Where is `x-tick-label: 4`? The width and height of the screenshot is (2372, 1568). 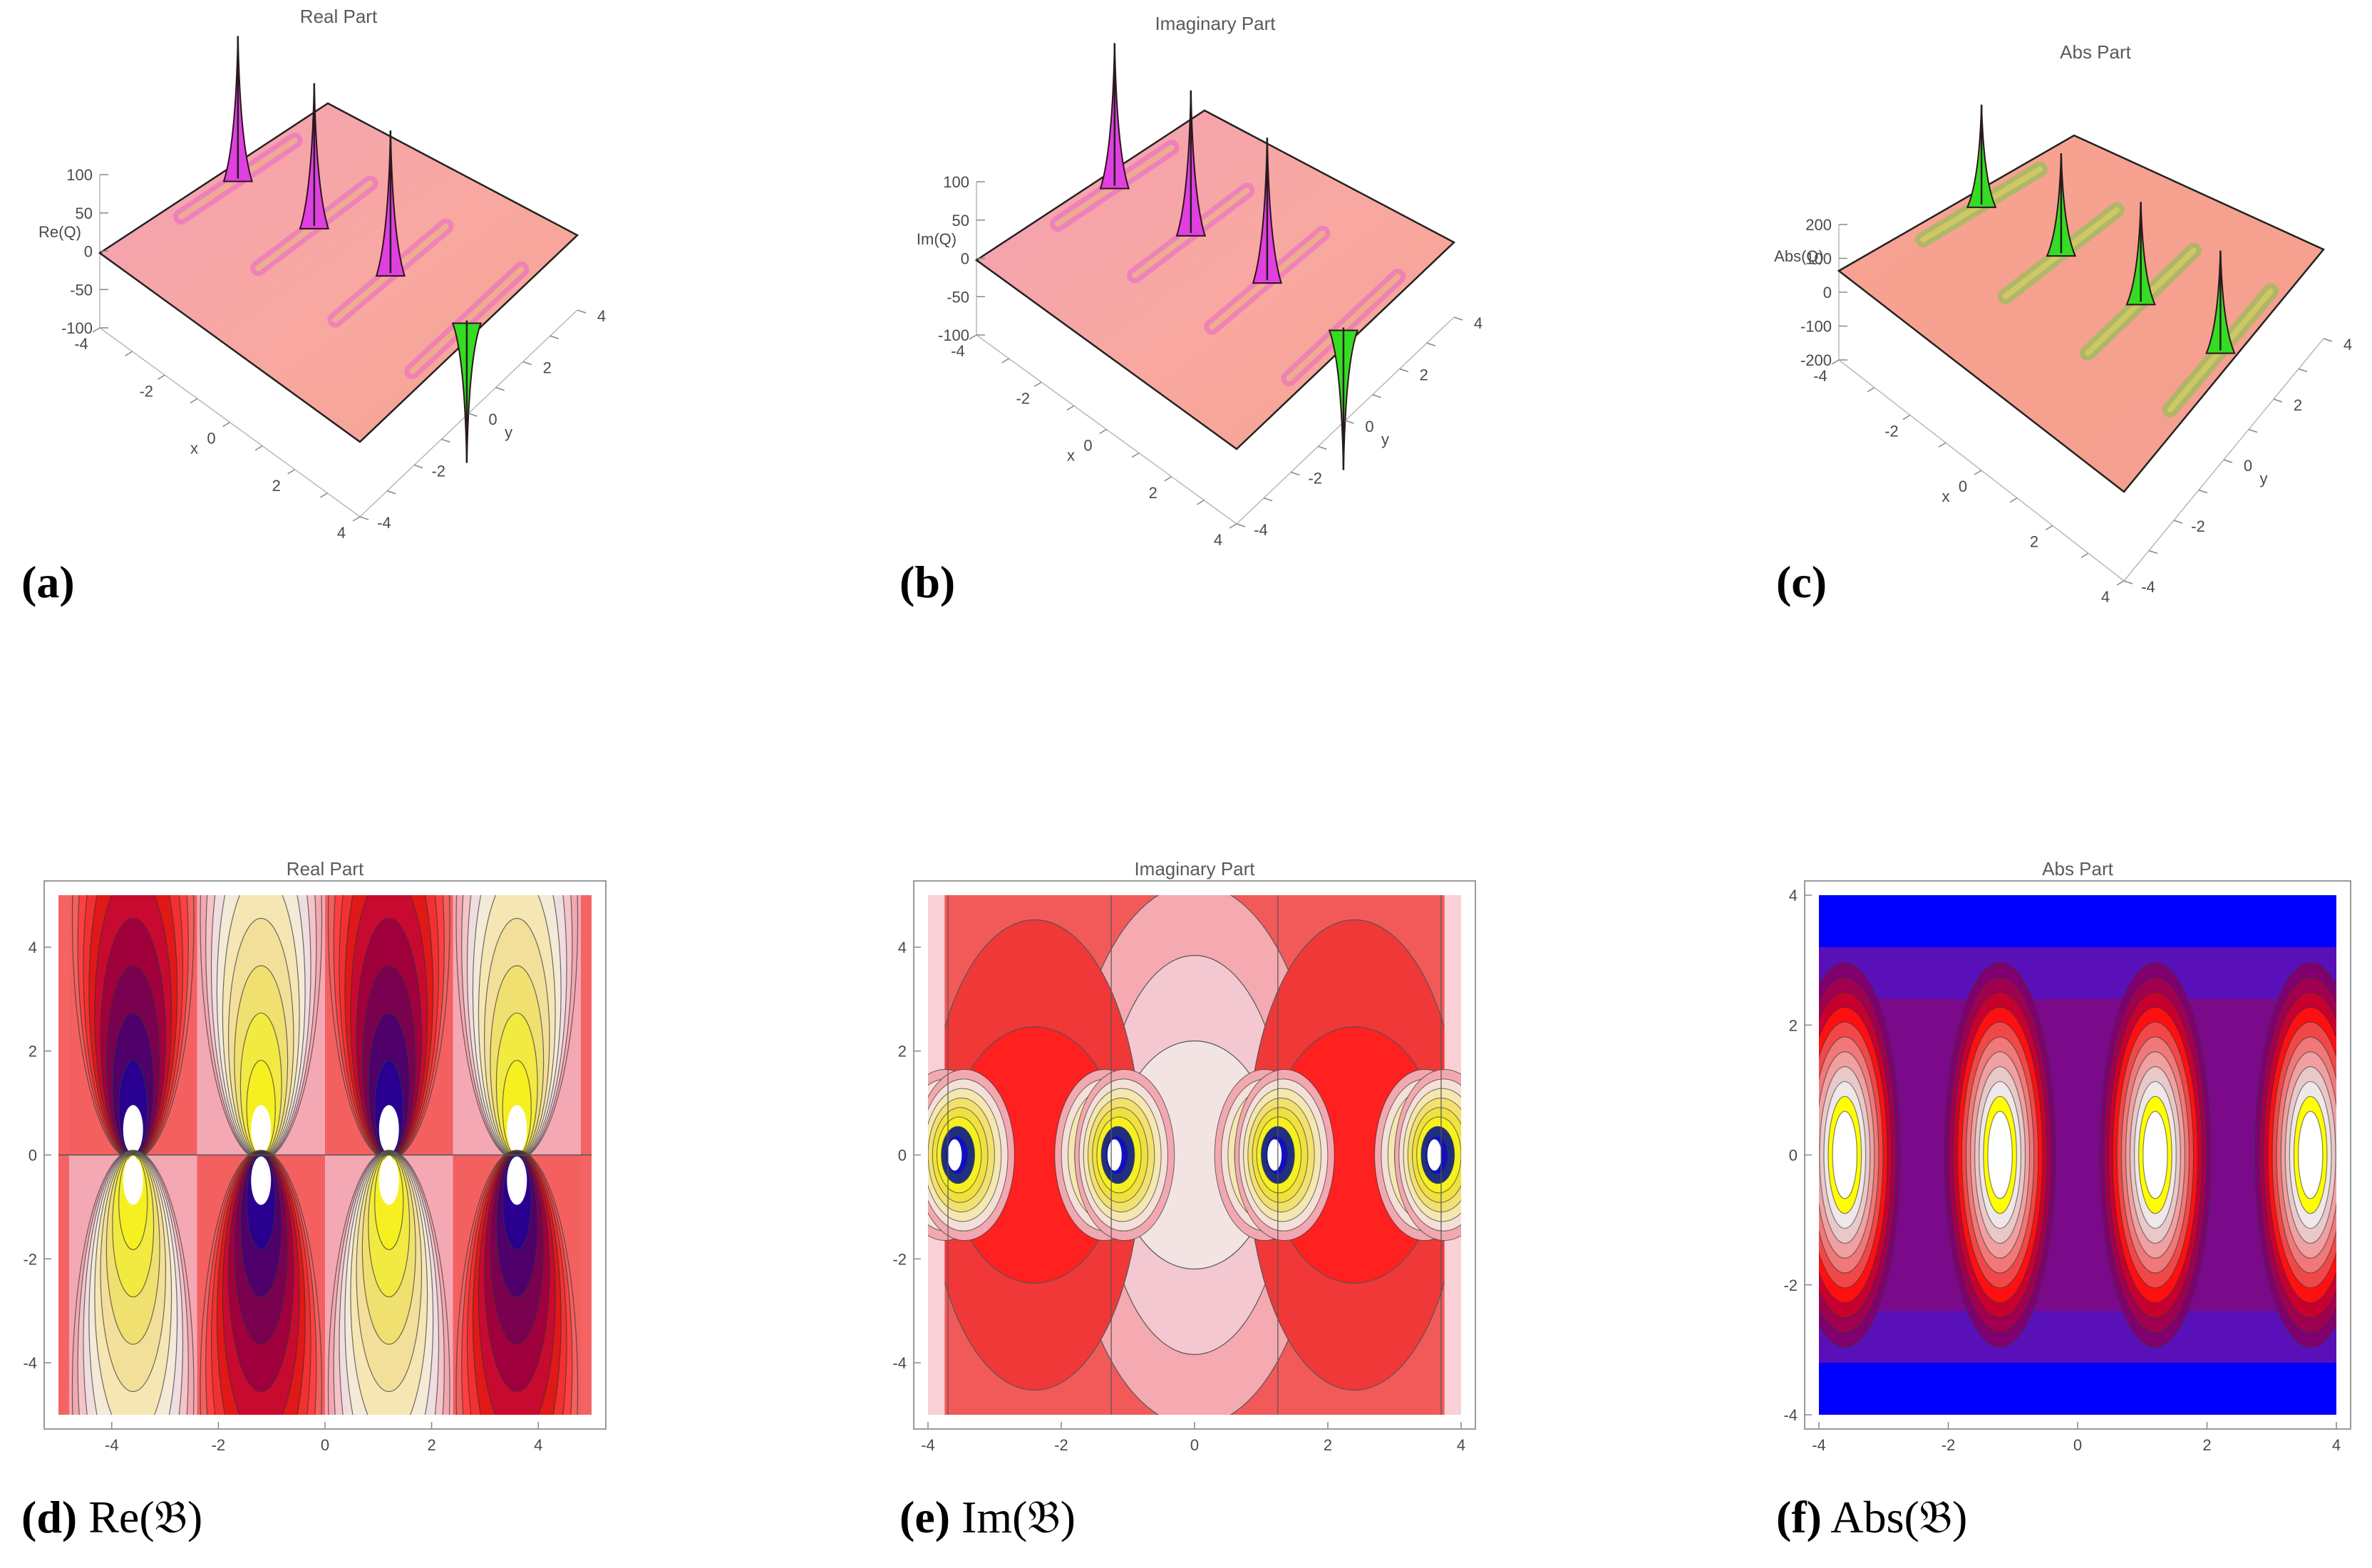
x-tick-label: 4 is located at coordinates (2336, 1445).